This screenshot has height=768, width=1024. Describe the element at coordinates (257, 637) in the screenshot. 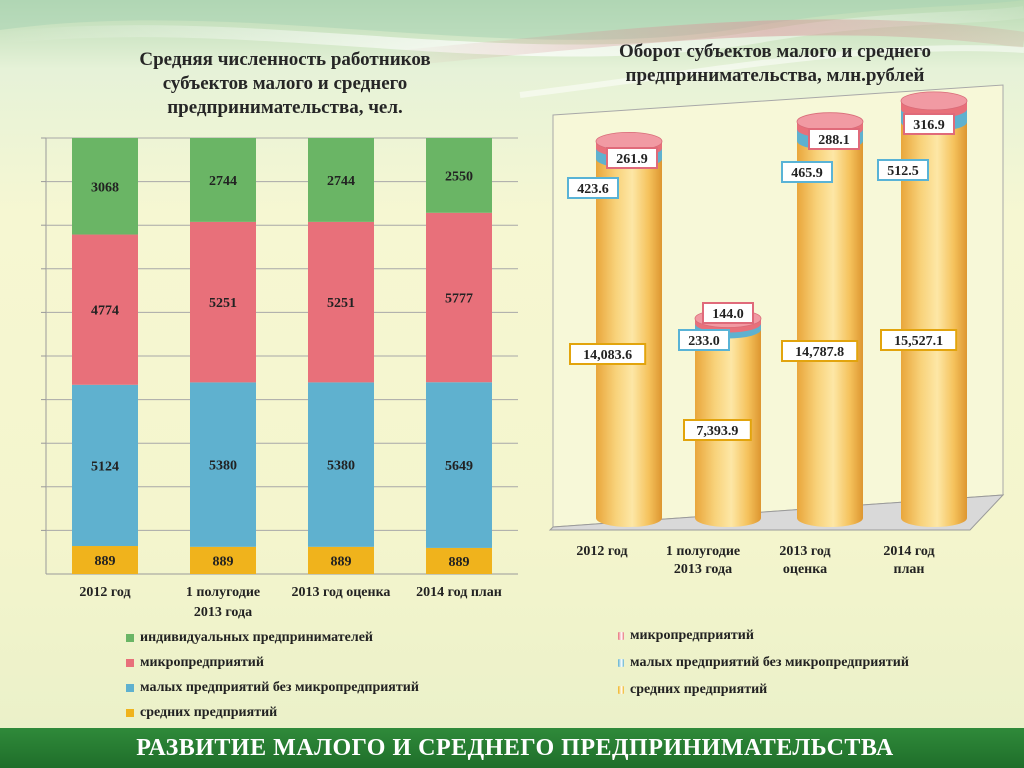

I see `legend-label: индивидуальных предпринимателей` at that location.